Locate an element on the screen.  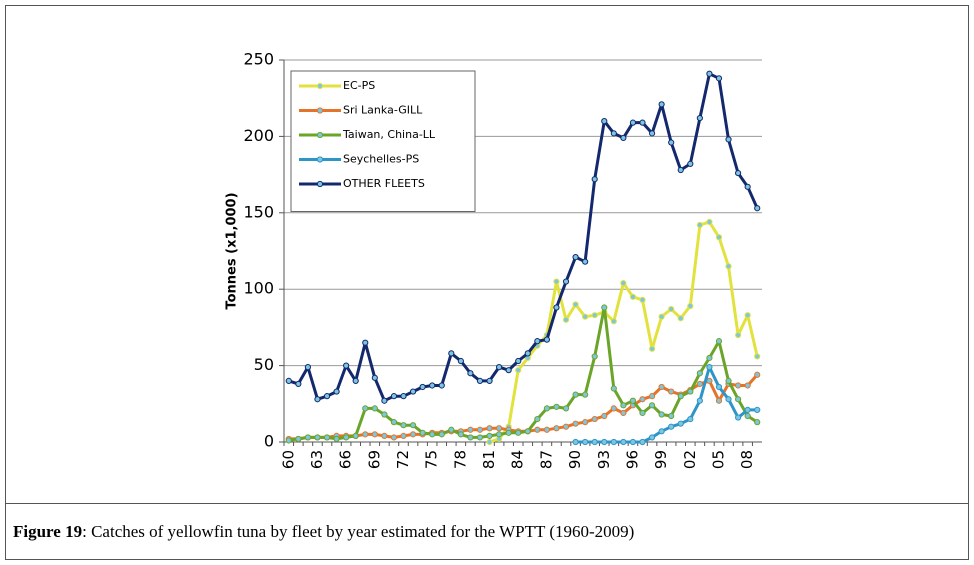
legend-box is located at coordinates (383, 141).